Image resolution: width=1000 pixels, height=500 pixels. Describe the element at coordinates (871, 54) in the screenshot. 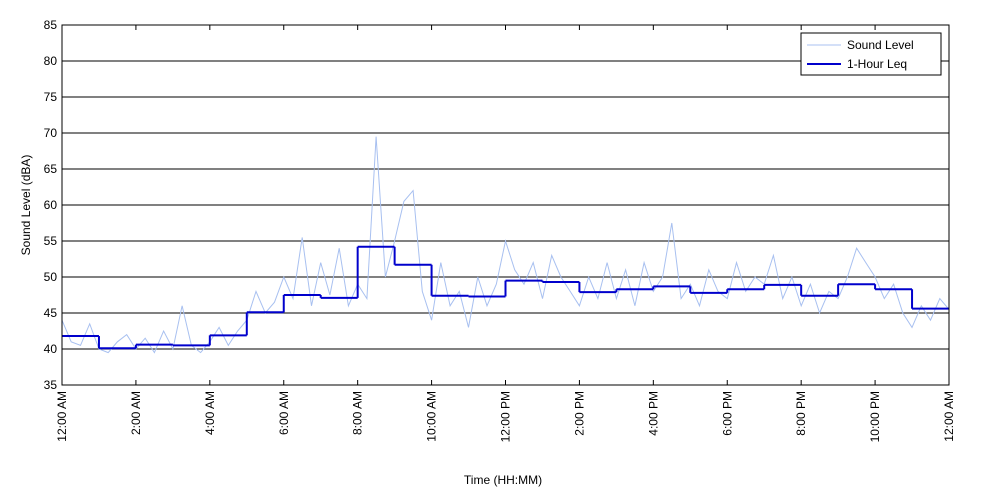

I see `legend-box` at that location.